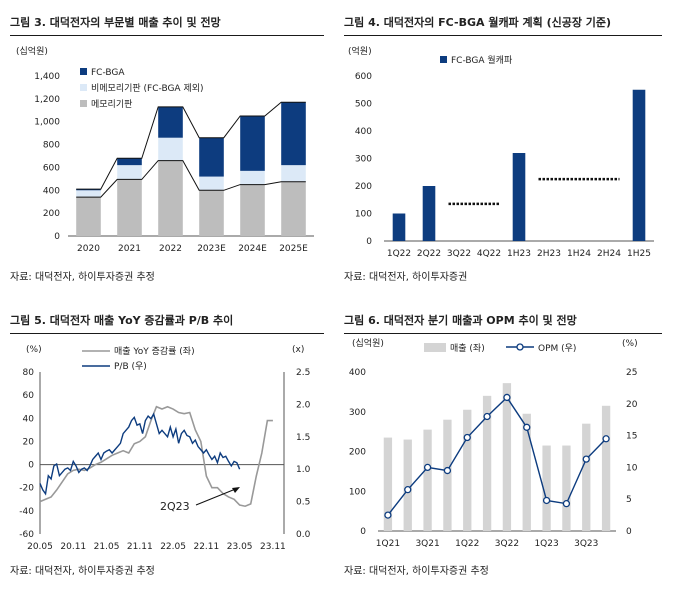  What do you see at coordinates (293, 249) in the screenshot?
I see `x-tick-label: 2025E` at bounding box center [293, 249].